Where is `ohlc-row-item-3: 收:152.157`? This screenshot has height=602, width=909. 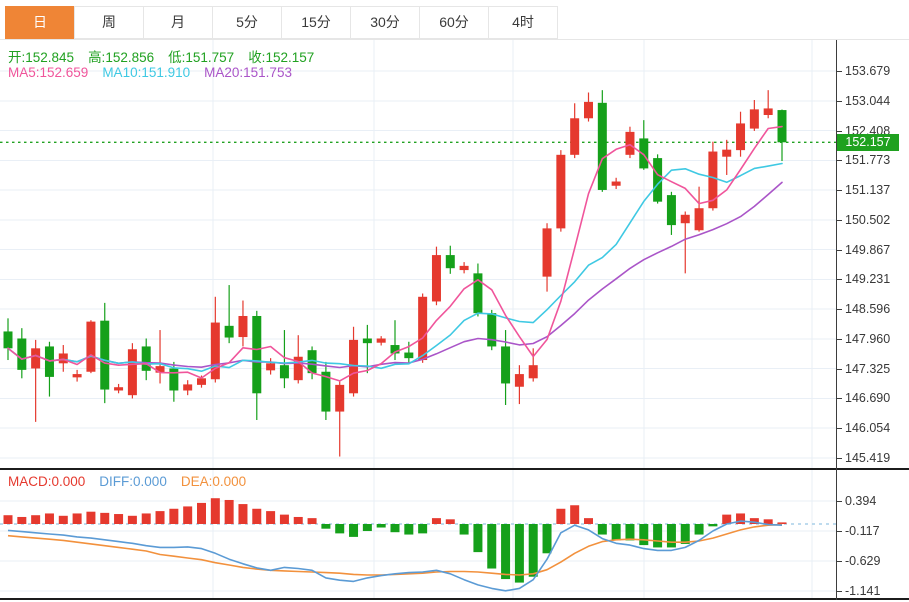
ohlc-row-item-3: 收:152.157 is located at coordinates (281, 57).